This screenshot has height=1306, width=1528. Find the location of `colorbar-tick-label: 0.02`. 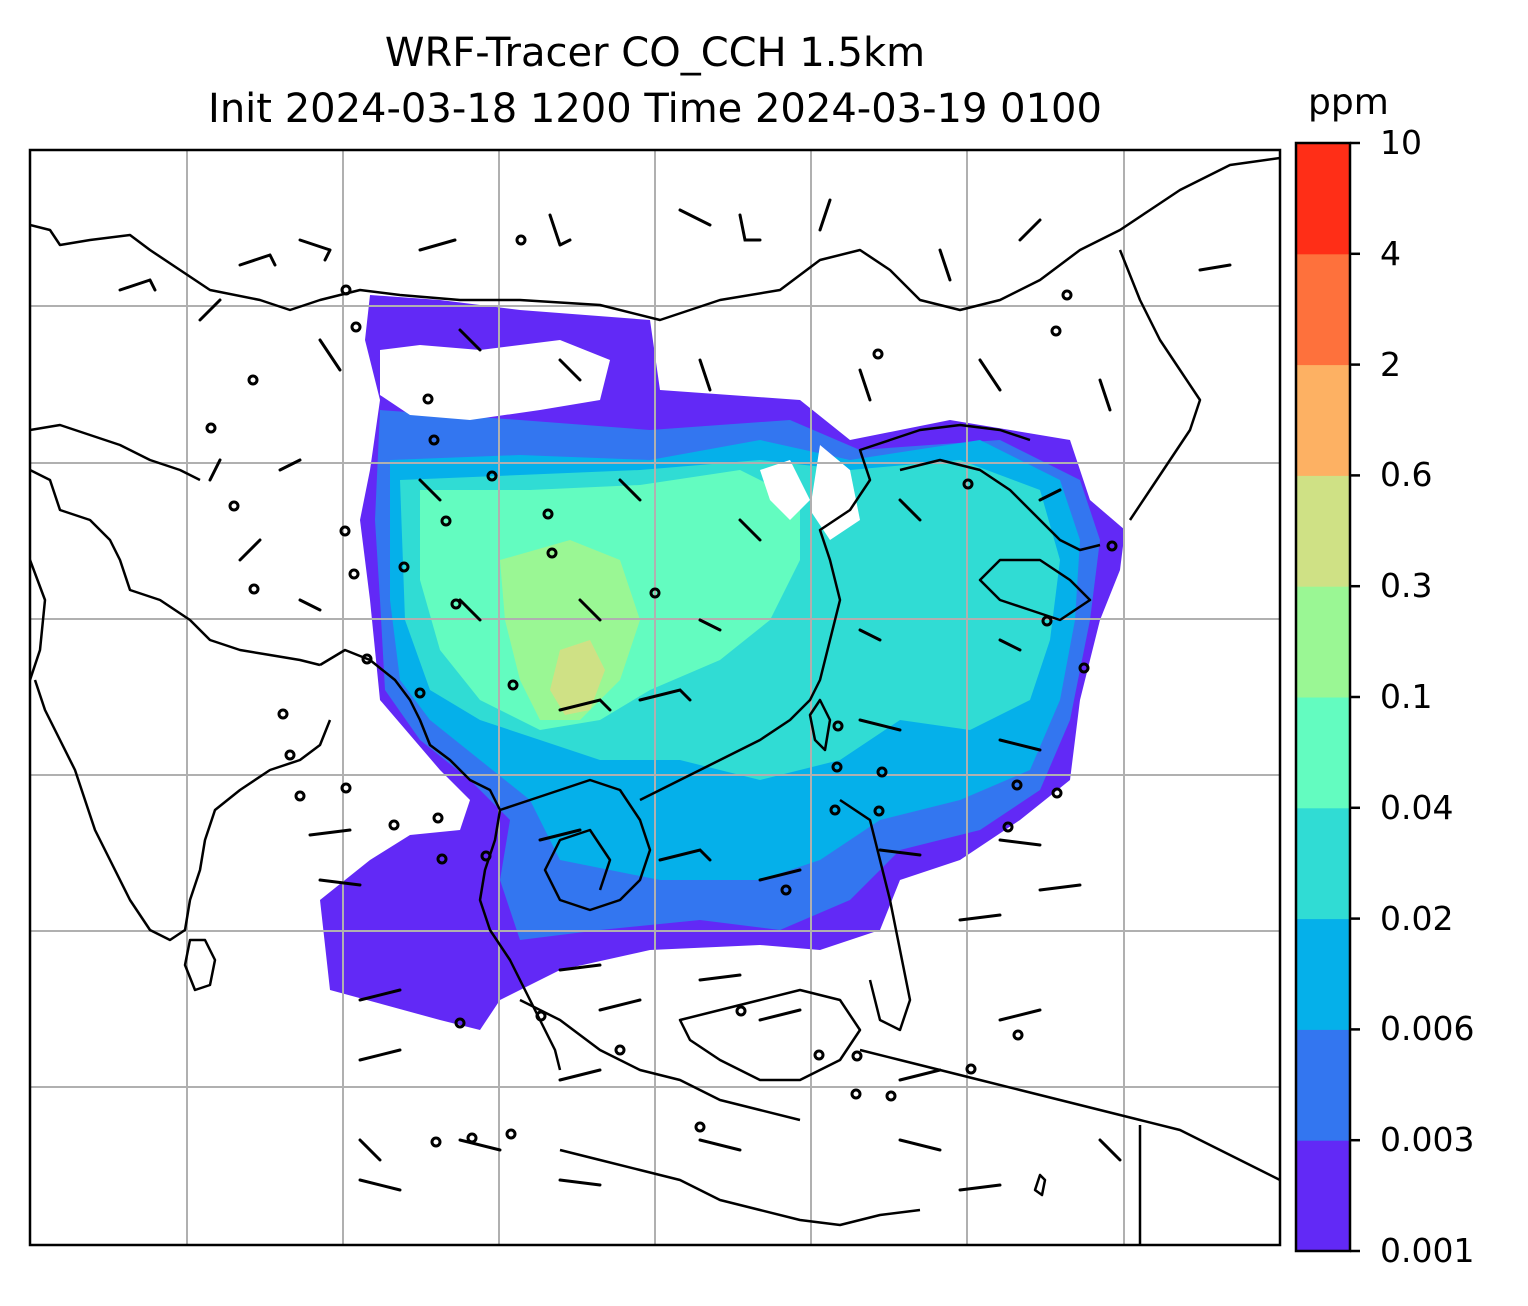

colorbar-tick-label: 0.02 is located at coordinates (1417, 918).